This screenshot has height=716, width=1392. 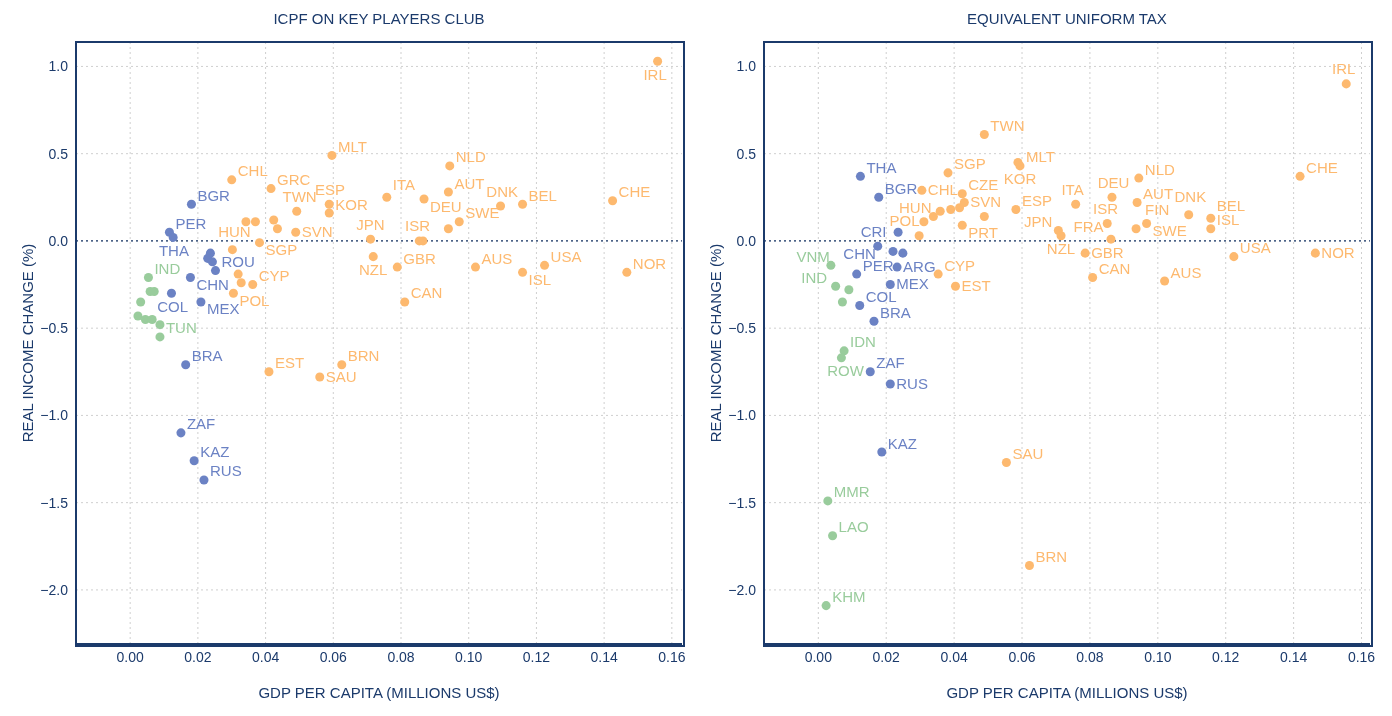 I want to click on data-label: ISR, so click(x=418, y=226).